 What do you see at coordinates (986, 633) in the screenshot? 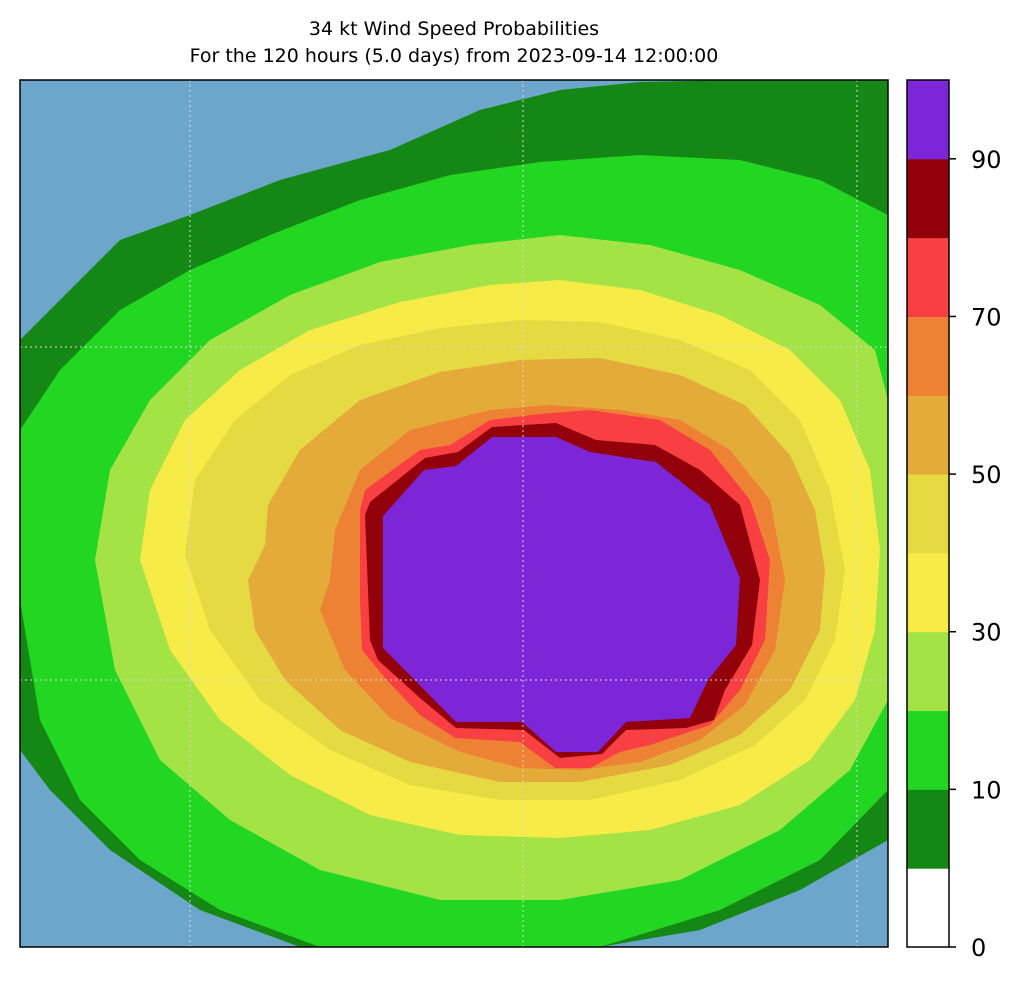
I see `colorbar-tick-label-30: 30` at bounding box center [986, 633].